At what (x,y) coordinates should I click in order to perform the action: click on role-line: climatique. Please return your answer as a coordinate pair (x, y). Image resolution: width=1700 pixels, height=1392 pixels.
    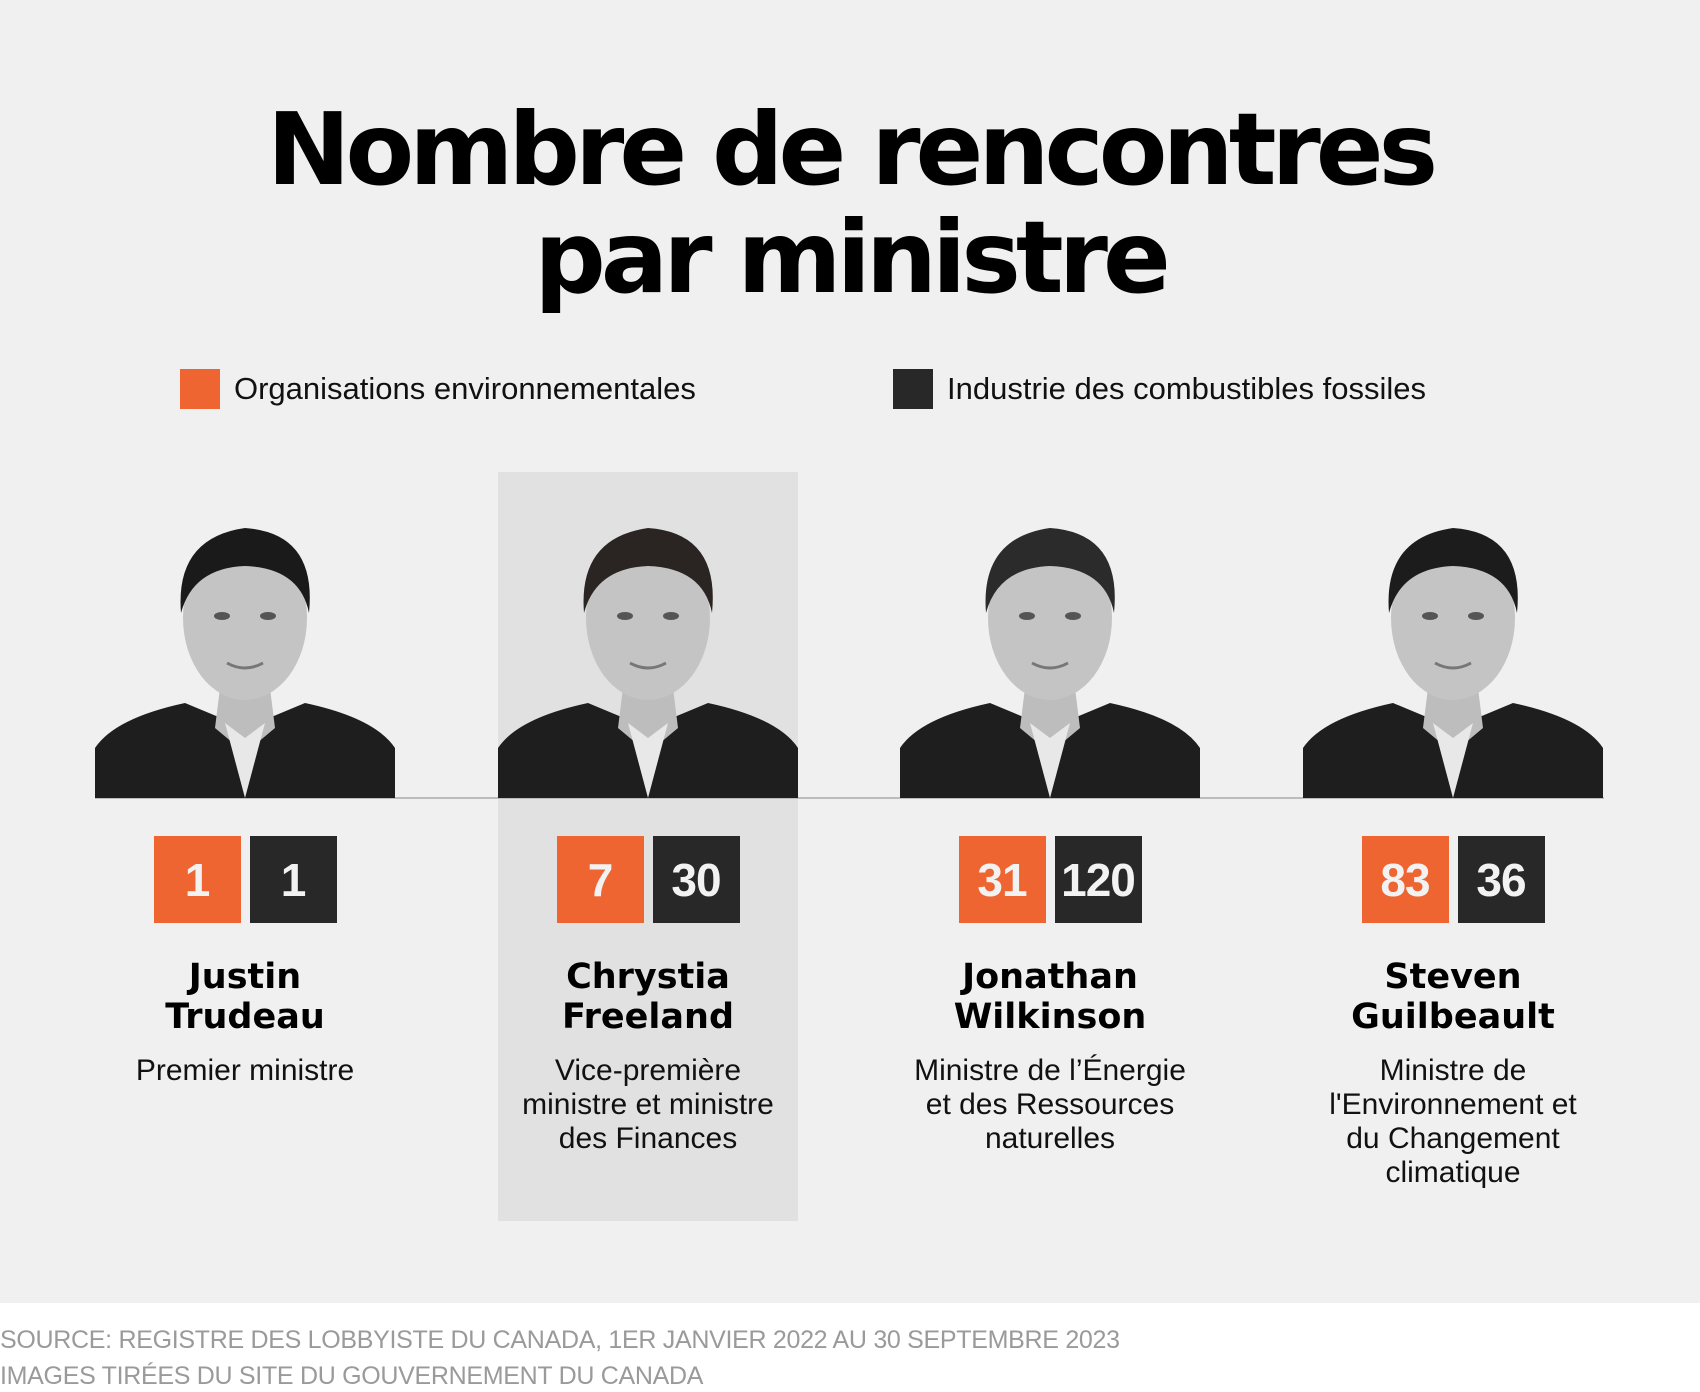
    Looking at the image, I should click on (1453, 1172).